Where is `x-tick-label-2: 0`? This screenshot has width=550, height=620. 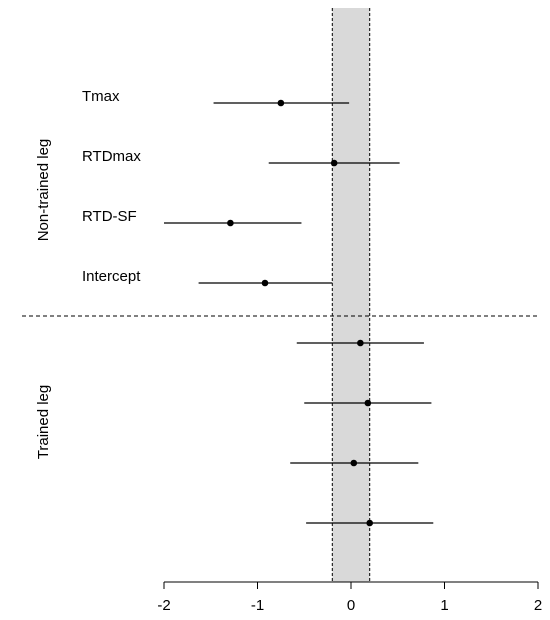
x-tick-label-2: 0 is located at coordinates (351, 605).